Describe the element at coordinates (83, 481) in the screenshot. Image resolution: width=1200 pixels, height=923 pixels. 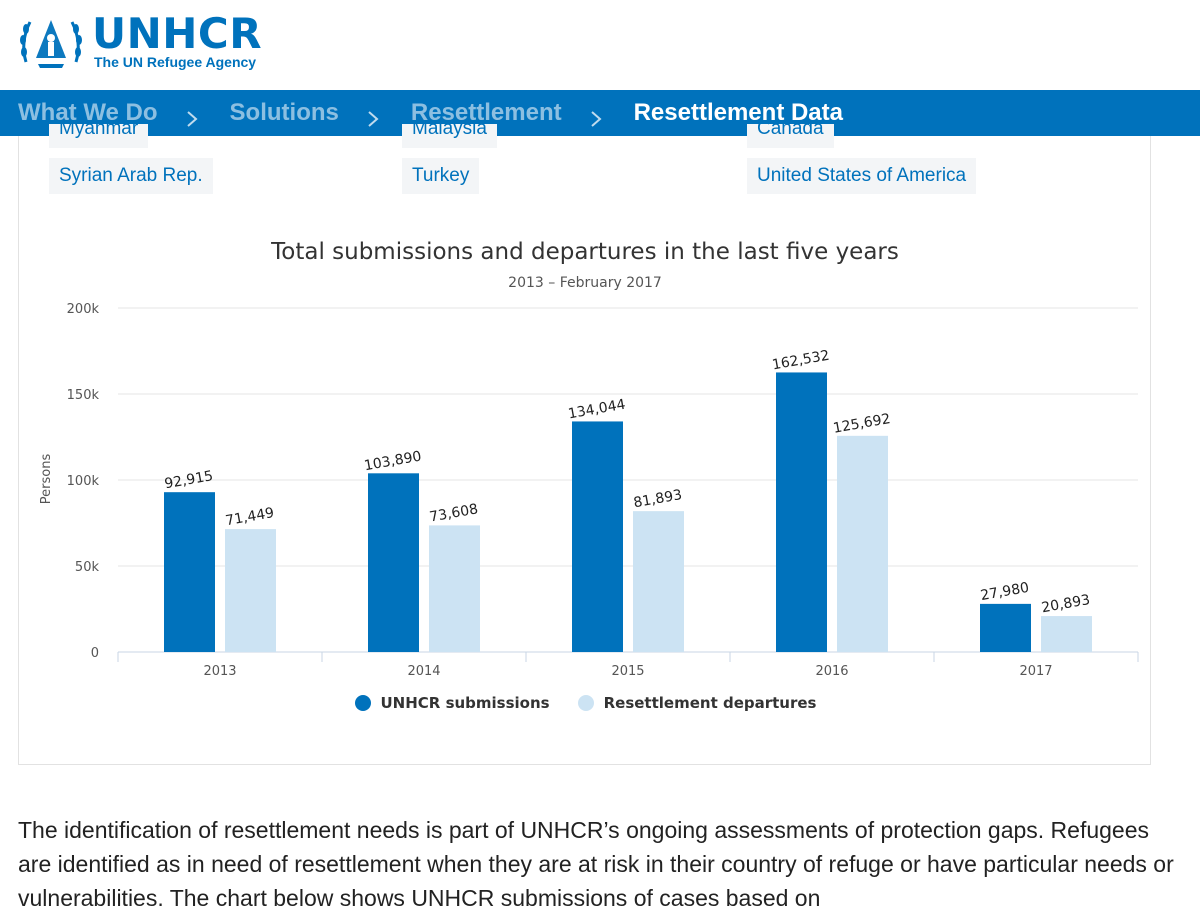
I see `y-tick-label: 100k` at that location.